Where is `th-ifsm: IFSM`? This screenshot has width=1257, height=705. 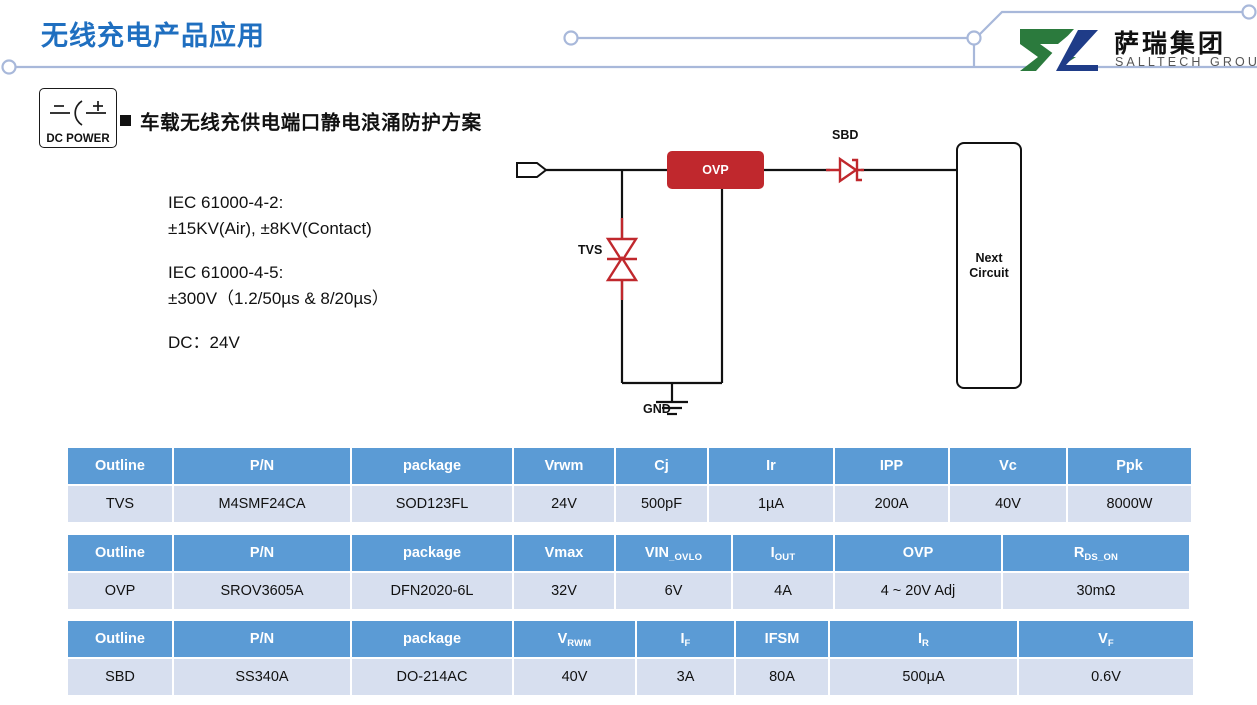 th-ifsm: IFSM is located at coordinates (782, 640).